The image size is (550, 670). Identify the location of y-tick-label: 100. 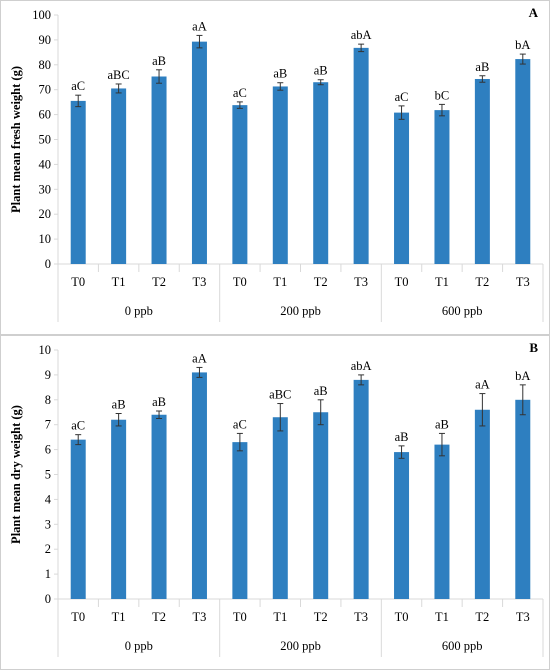
(41, 15).